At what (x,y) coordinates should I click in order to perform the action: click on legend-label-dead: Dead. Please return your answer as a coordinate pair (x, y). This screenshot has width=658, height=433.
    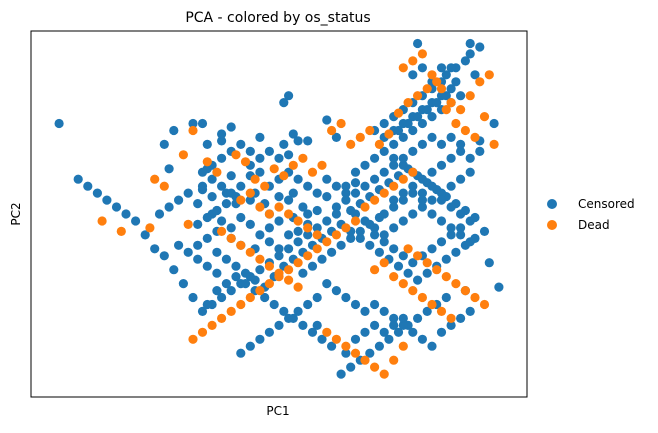
    Looking at the image, I should click on (594, 225).